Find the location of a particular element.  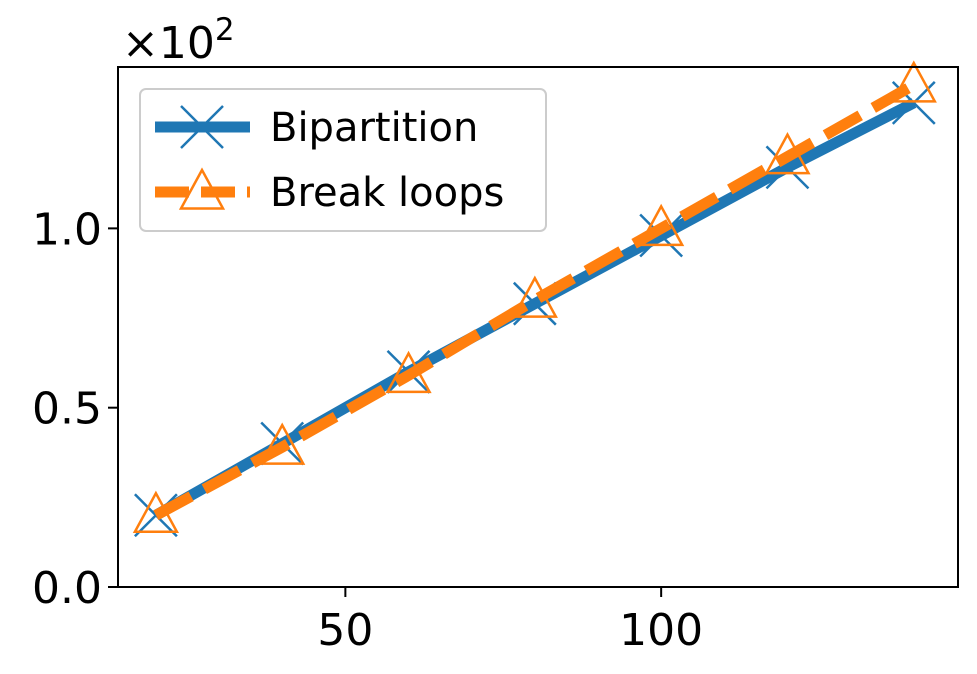

series-1-point is located at coordinates (661, 235).